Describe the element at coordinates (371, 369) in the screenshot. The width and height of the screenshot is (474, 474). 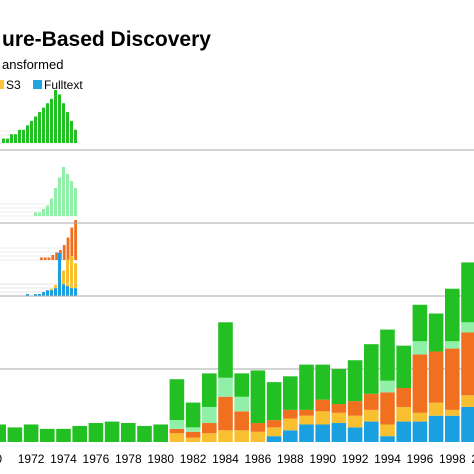
I see `bar-1993-dark_green` at that location.